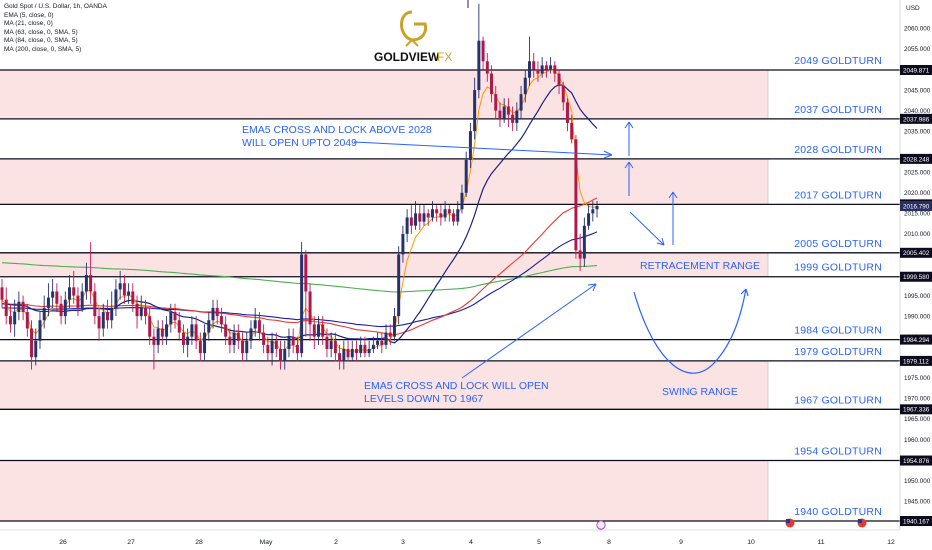 The width and height of the screenshot is (932, 550). Describe the element at coordinates (917, 440) in the screenshot. I see `y-tick-2: 1960.000` at that location.